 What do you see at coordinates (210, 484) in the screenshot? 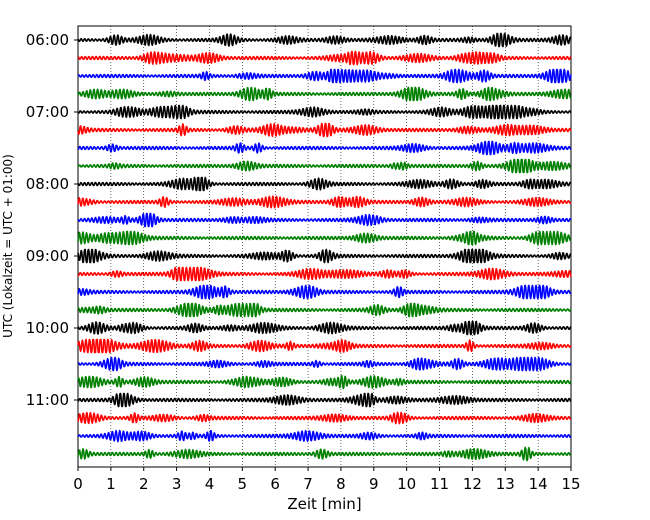
I see `x-tick-label: 4` at bounding box center [210, 484].